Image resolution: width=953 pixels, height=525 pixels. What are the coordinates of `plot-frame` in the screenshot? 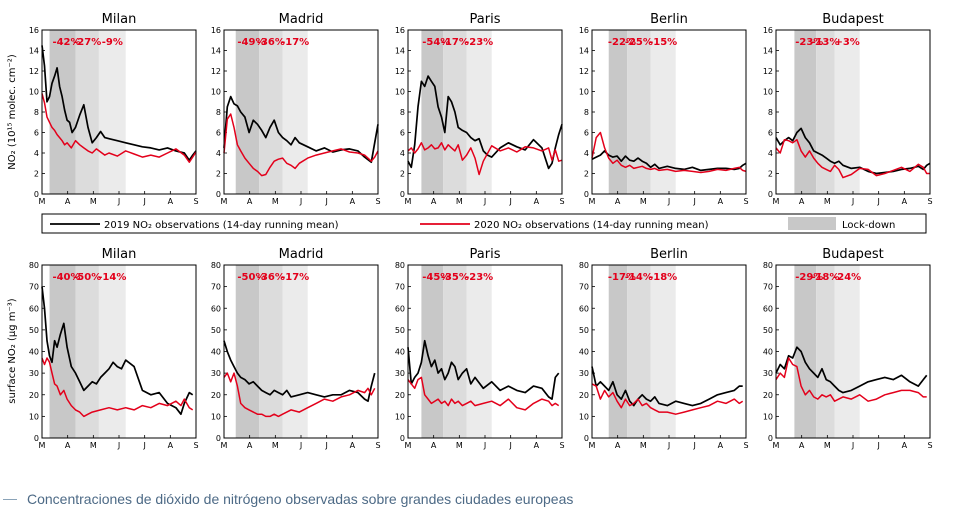 It's located at (485, 112).